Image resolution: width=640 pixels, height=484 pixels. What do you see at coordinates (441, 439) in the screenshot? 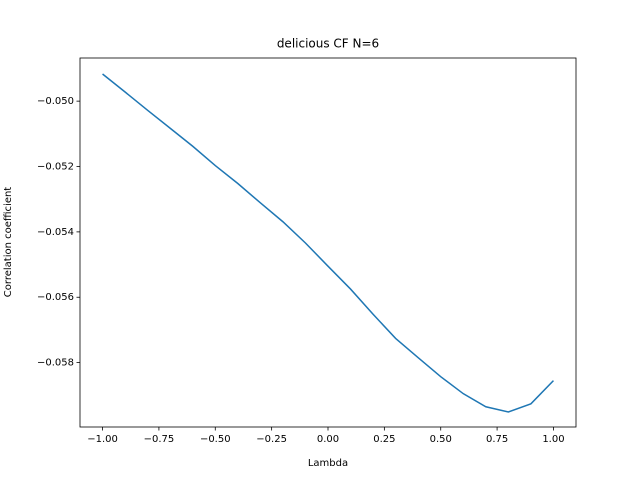
I see `x-tick-label: 0.50` at bounding box center [441, 439].